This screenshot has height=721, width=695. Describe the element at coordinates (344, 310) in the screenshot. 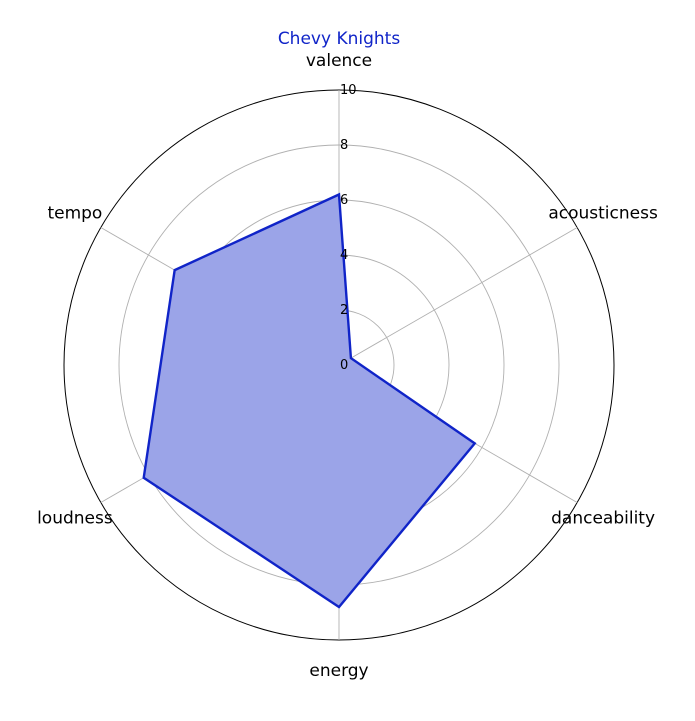

I see `r-tick-label: 2` at that location.